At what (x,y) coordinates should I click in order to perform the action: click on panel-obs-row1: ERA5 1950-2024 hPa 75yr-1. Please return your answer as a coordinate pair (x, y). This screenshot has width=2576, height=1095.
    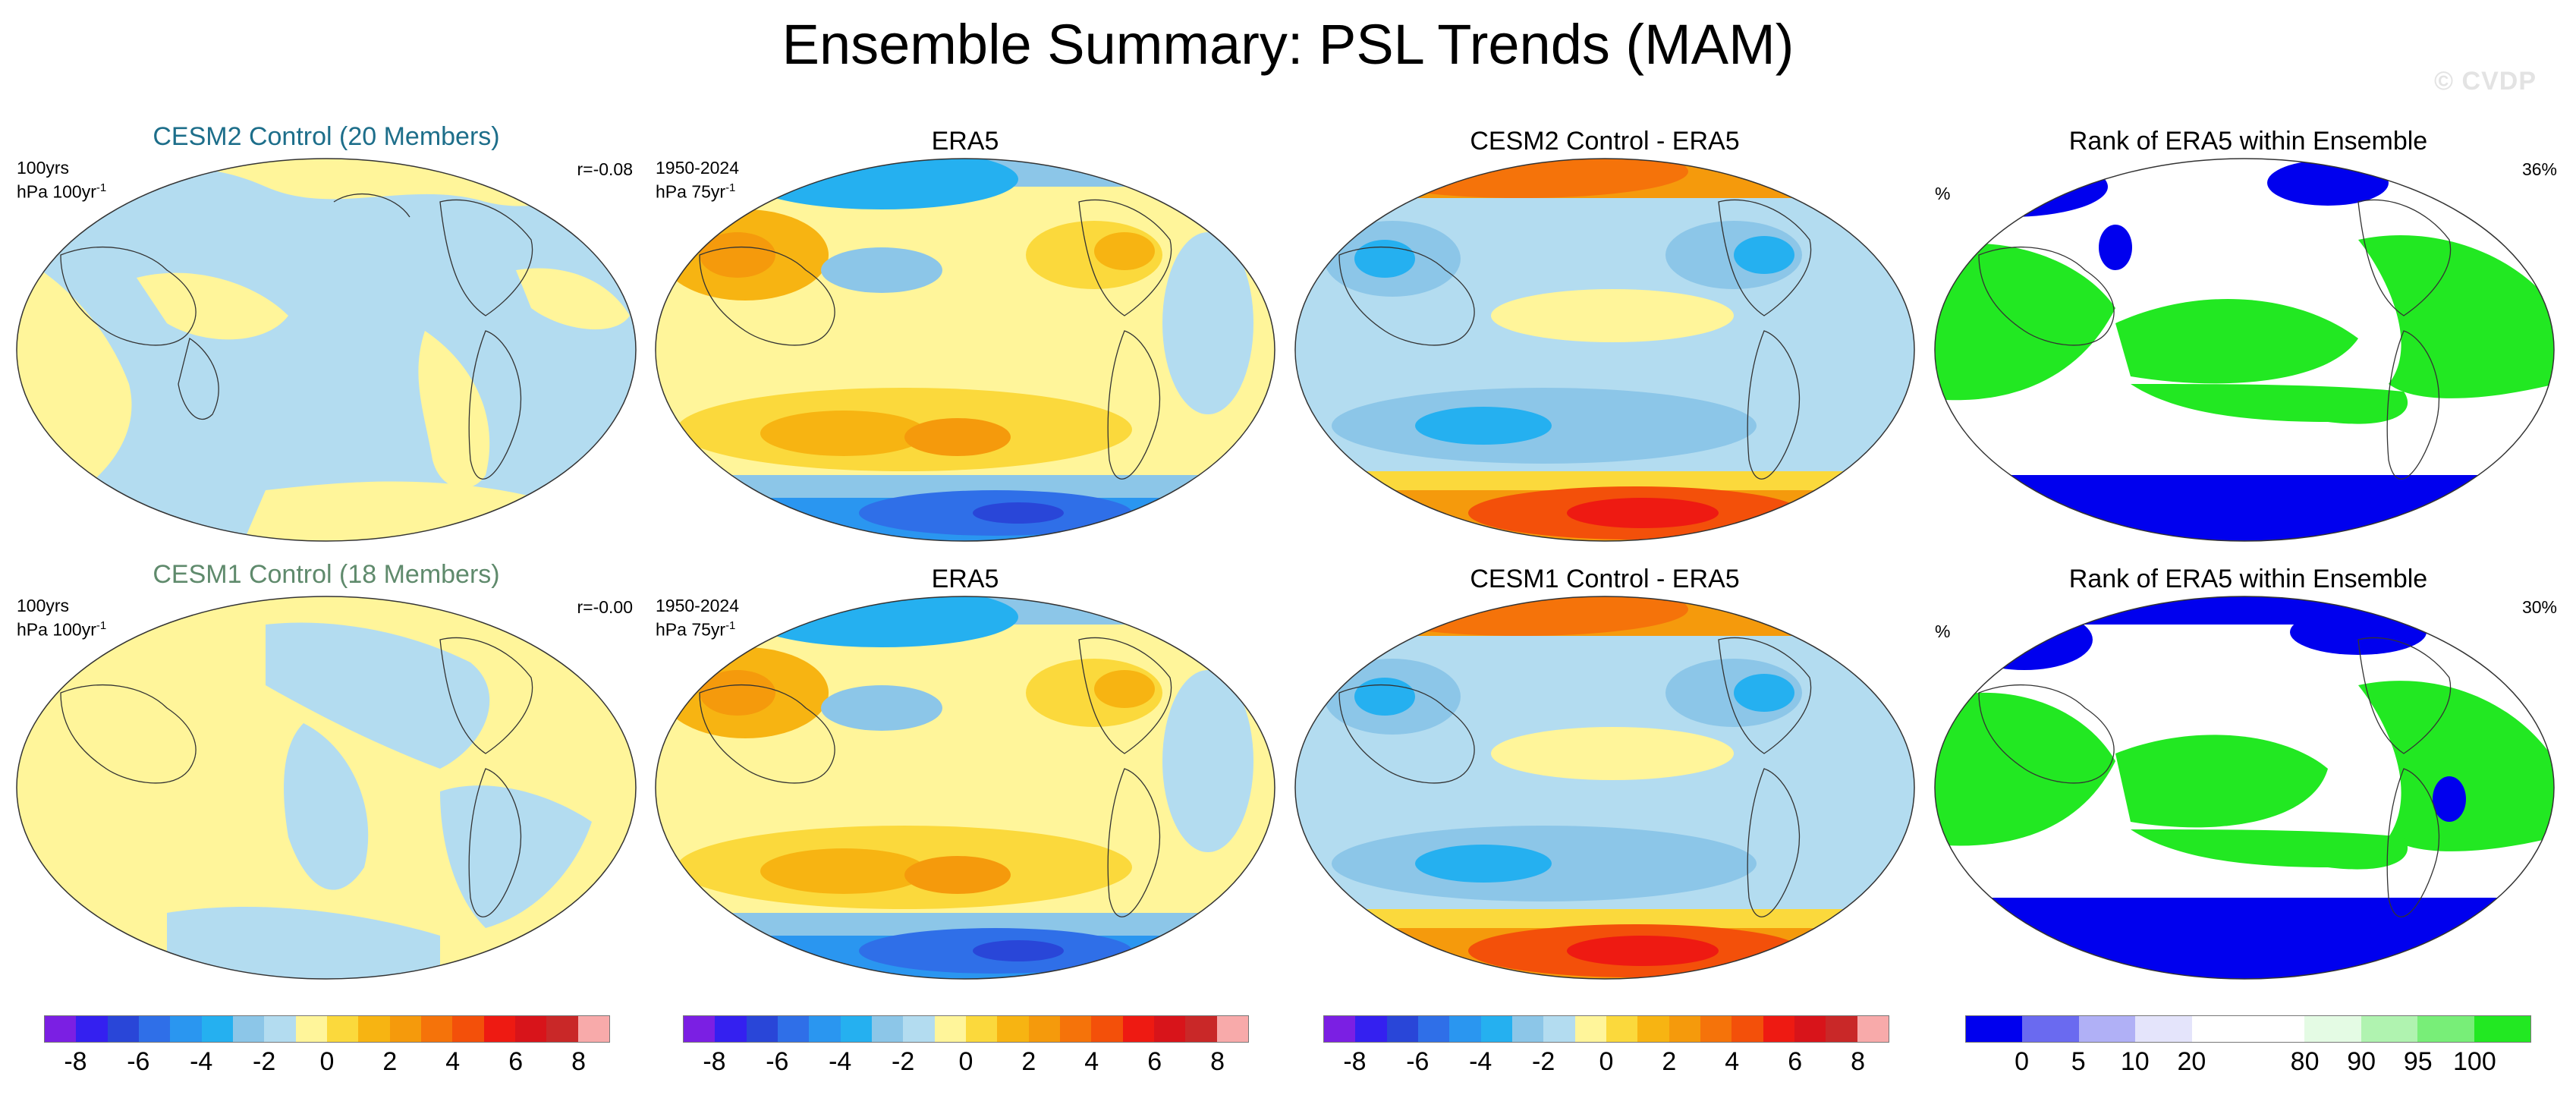
    Looking at the image, I should click on (965, 333).